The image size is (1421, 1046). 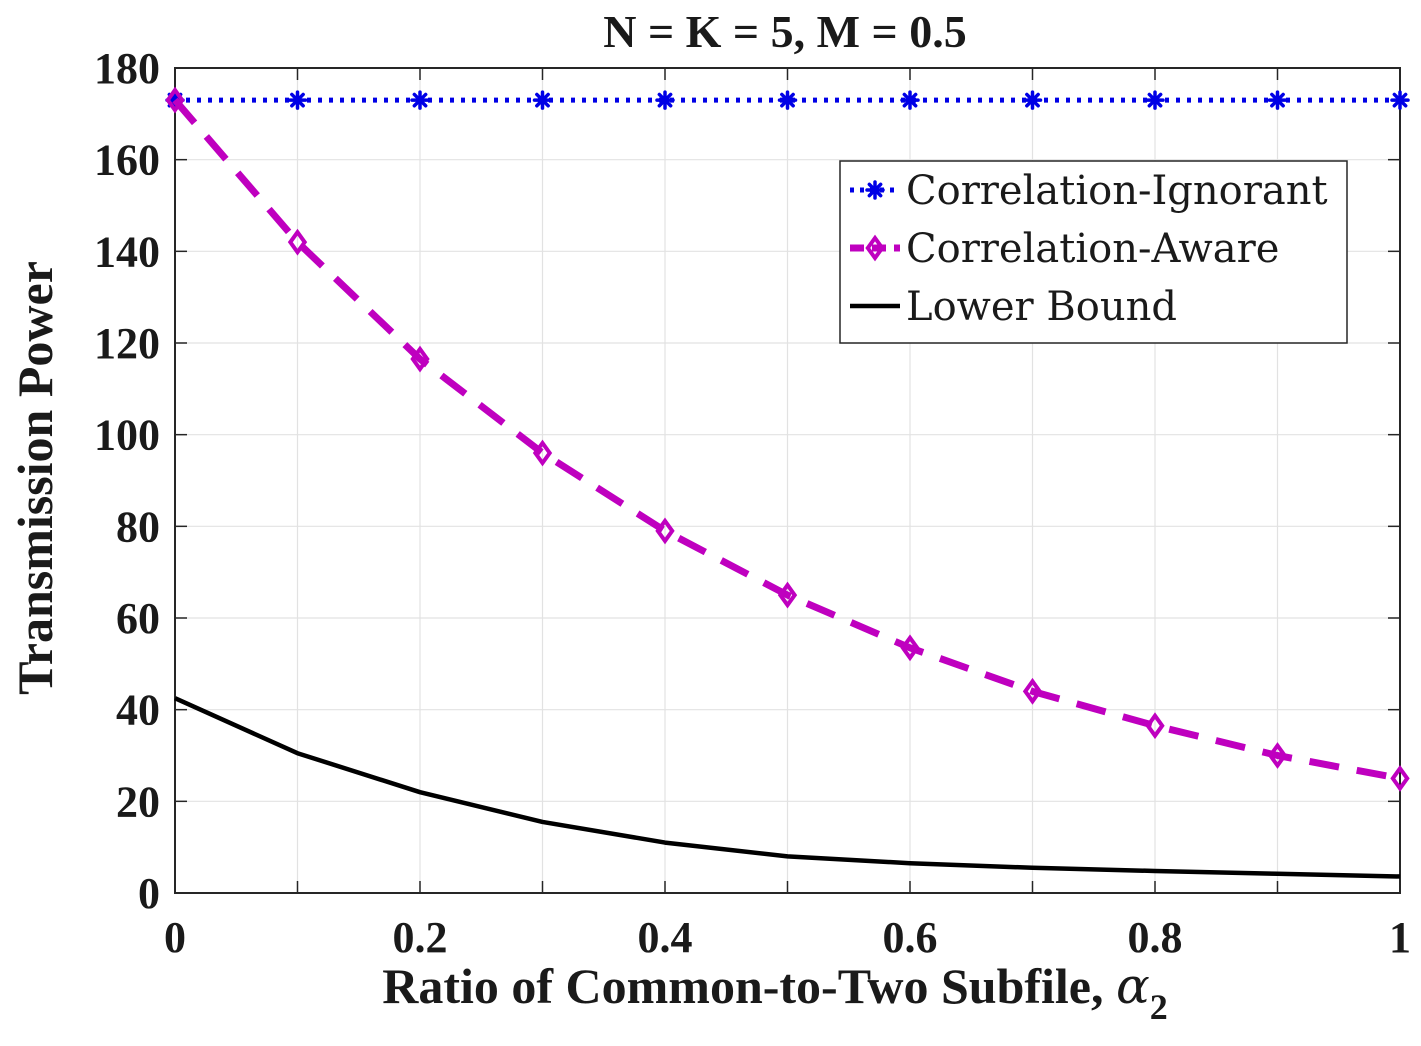 I want to click on y-axis-label: Transmission Power, so click(x=35, y=478).